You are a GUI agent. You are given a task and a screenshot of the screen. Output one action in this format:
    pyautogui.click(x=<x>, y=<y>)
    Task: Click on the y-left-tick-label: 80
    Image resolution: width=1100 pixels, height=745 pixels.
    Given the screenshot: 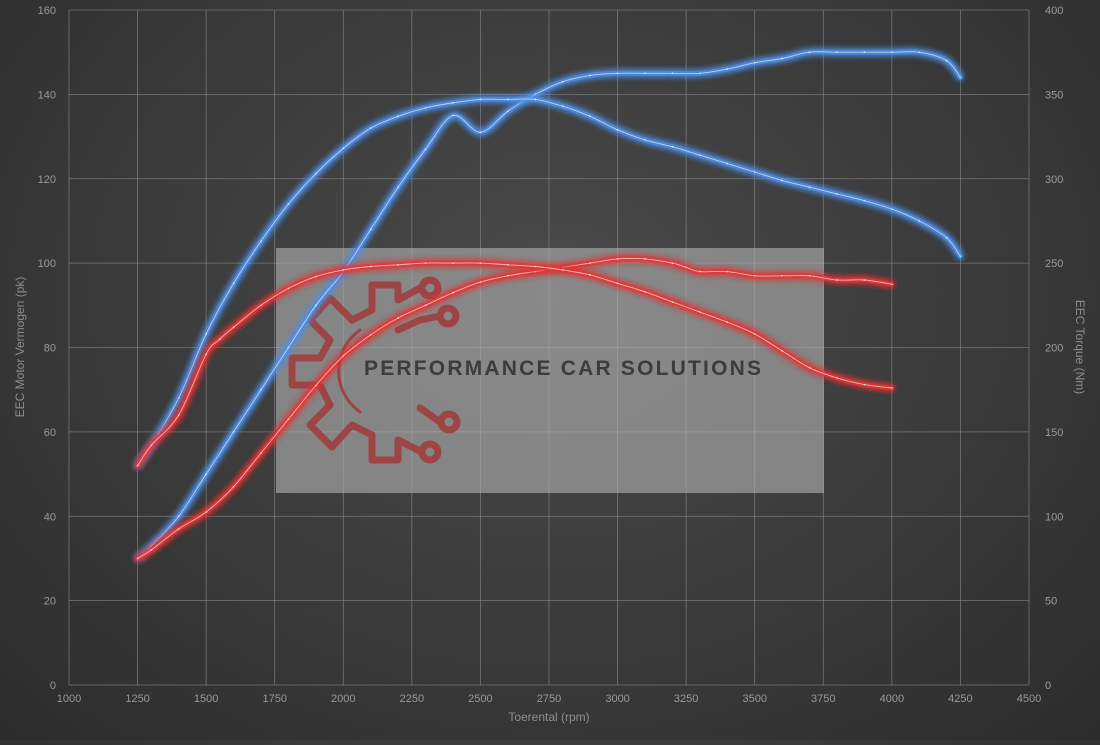 What is the action you would take?
    pyautogui.click(x=50, y=349)
    